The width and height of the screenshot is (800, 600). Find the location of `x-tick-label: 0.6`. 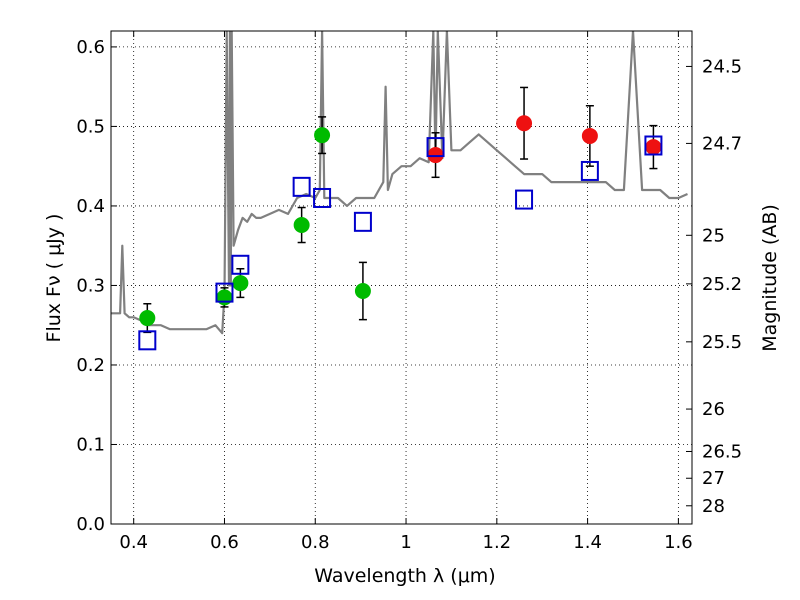

x-tick-label: 0.6 is located at coordinates (224, 542).